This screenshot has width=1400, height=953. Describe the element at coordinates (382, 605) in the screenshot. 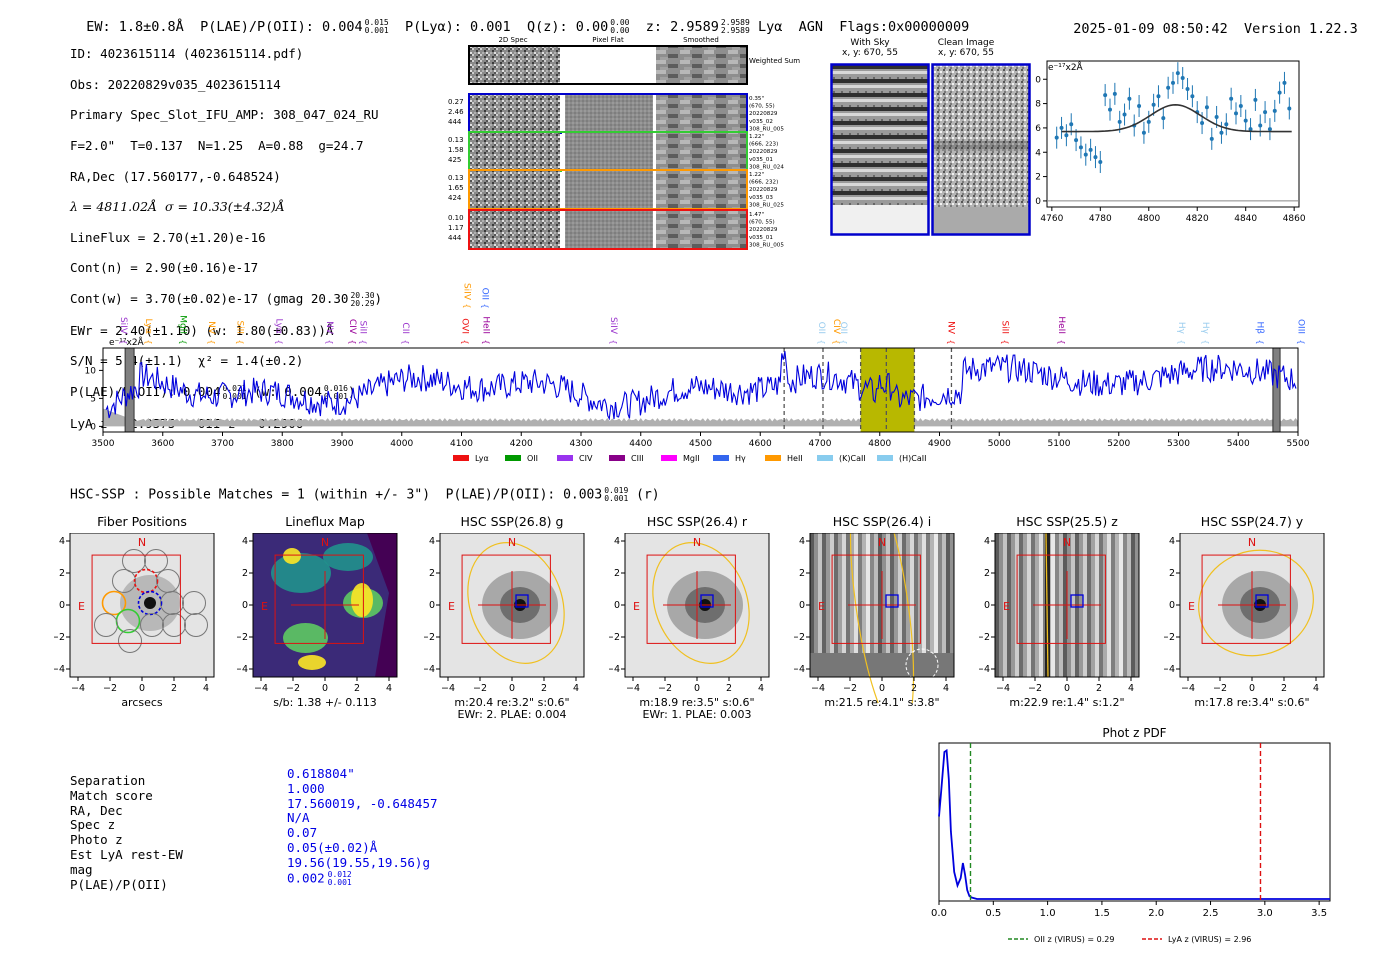

I see `lineflux-edge` at that location.